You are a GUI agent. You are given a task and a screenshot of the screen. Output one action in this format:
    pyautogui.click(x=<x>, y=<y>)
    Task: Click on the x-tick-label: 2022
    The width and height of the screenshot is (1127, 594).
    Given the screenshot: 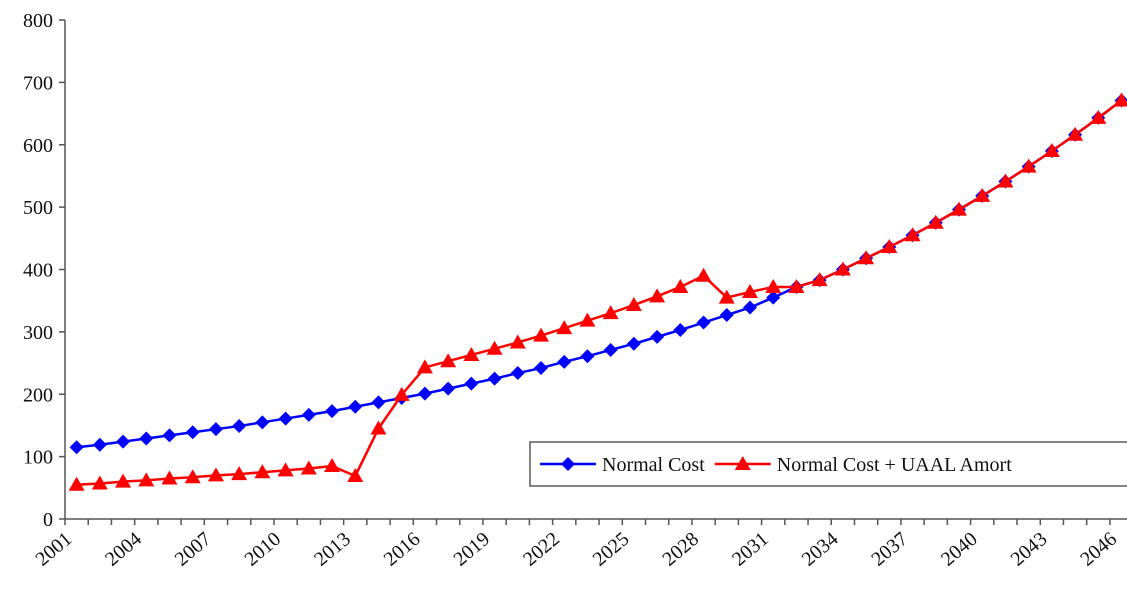 What is the action you would take?
    pyautogui.click(x=541, y=549)
    